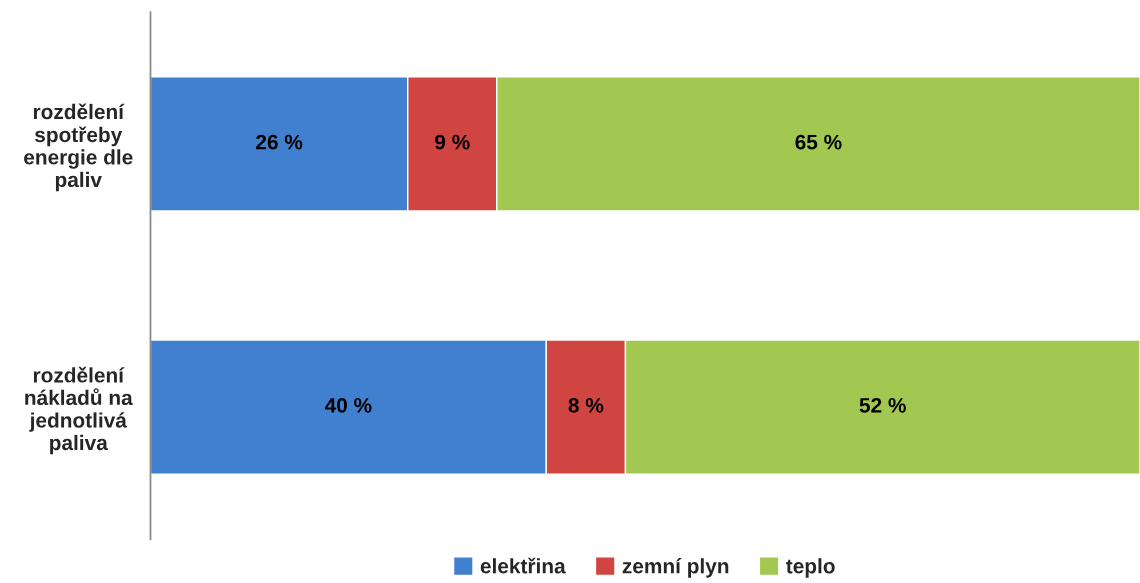 The height and width of the screenshot is (583, 1140). I want to click on data-label: 8 %, so click(586, 405).